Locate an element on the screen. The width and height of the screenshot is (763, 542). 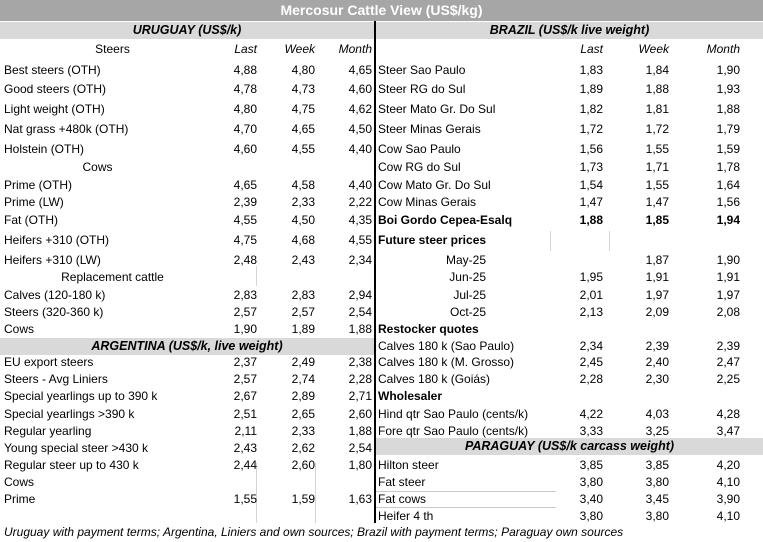
brazil-header: BRAZIL (US$/k live weight) is located at coordinates (569, 30).